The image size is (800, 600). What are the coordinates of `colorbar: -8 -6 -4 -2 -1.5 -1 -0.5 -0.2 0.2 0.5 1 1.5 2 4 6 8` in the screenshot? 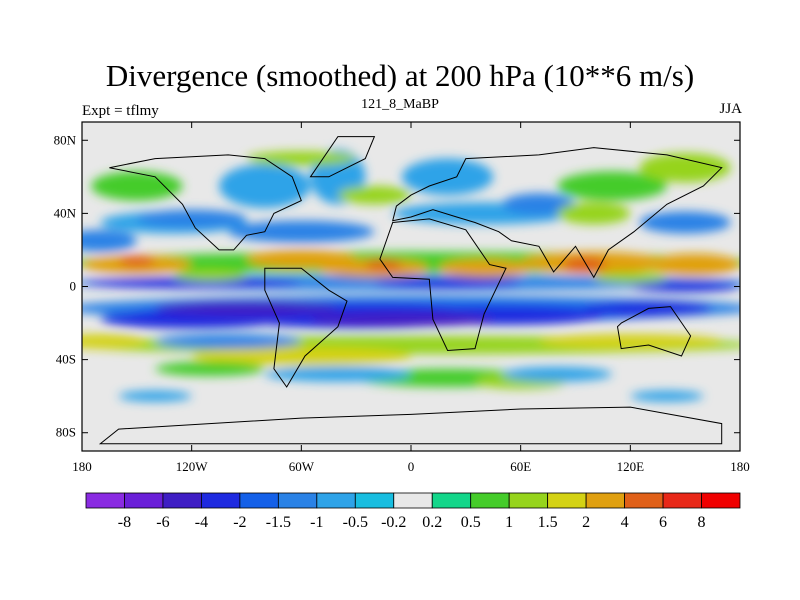 It's located at (413, 511).